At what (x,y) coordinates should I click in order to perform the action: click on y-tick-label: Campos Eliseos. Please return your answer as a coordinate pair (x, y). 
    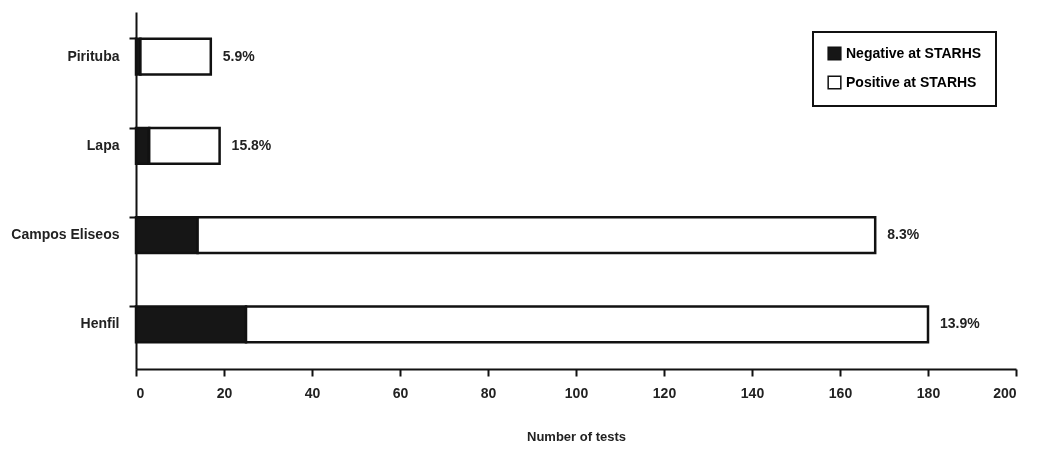
    Looking at the image, I should click on (65, 234).